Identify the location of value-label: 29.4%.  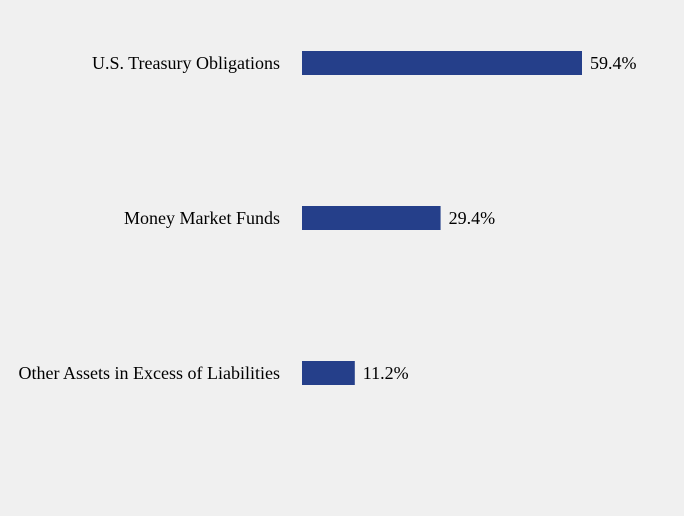
(472, 218).